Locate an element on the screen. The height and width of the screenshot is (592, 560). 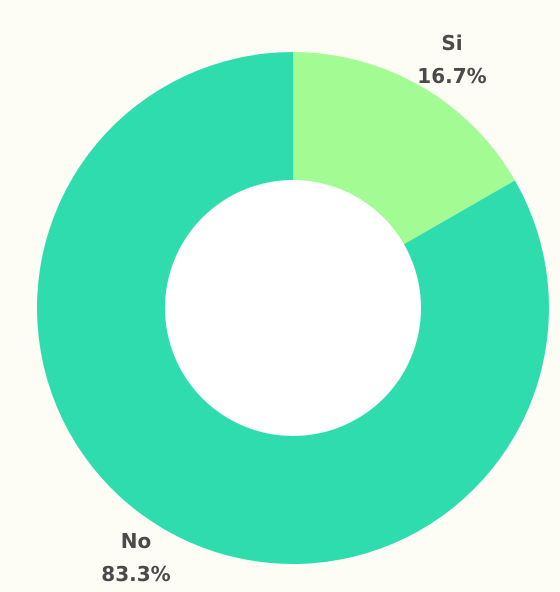
slice-label-pct-si: 16.7% is located at coordinates (451, 76).